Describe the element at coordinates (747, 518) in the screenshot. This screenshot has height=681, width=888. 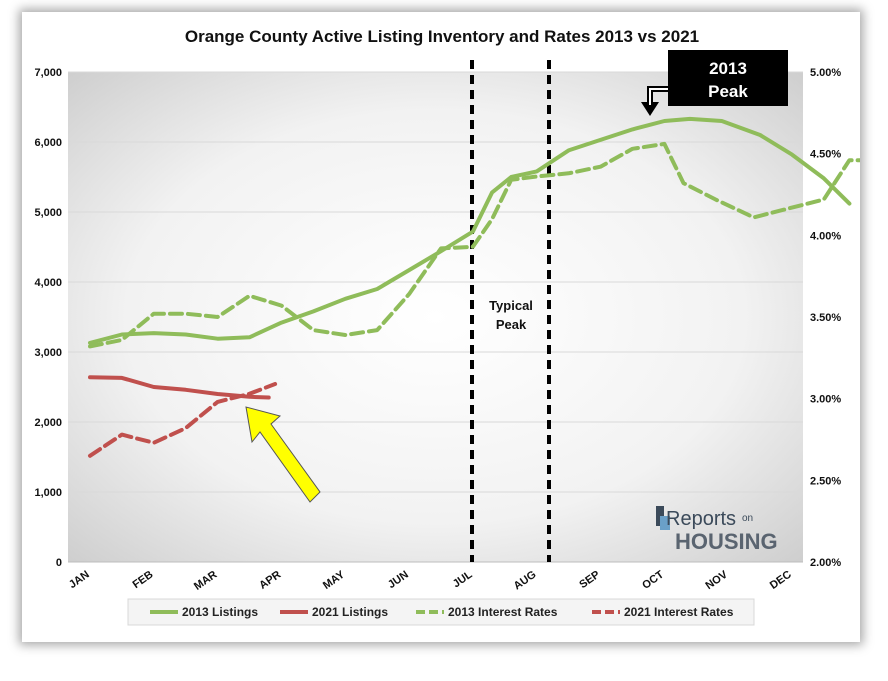
I see `svg-text: on` at that location.